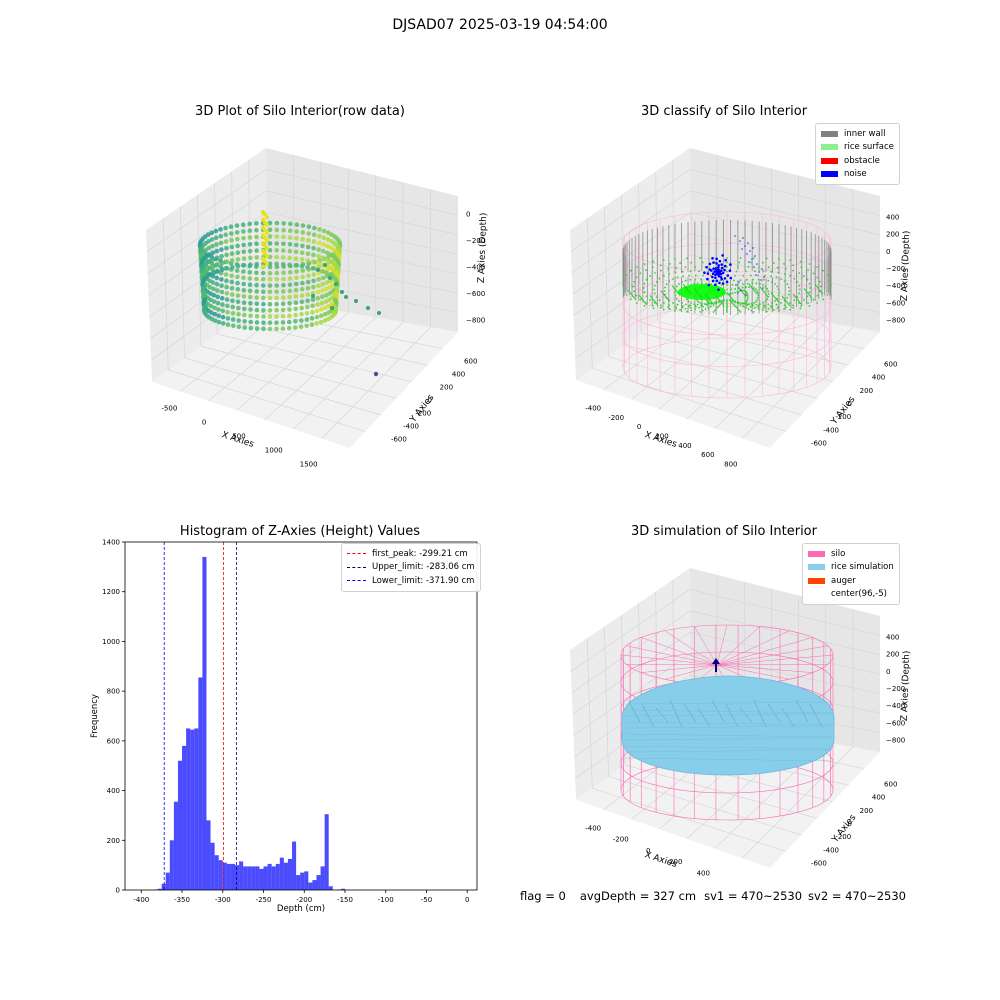 The width and height of the screenshot is (1000, 1000). I want to click on x-tick-label: 0, so click(639, 427).